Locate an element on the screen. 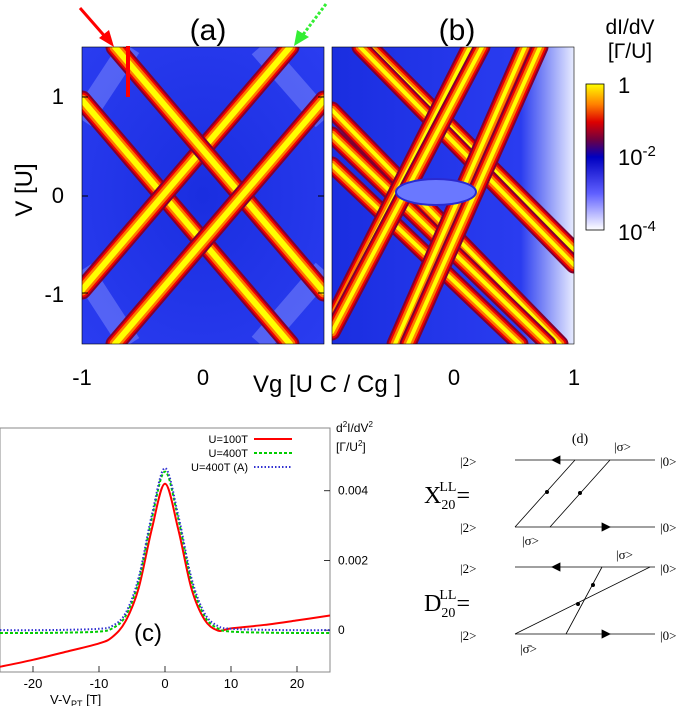 This screenshot has width=685, height=706. x-tick-label: 20 is located at coordinates (297, 683).